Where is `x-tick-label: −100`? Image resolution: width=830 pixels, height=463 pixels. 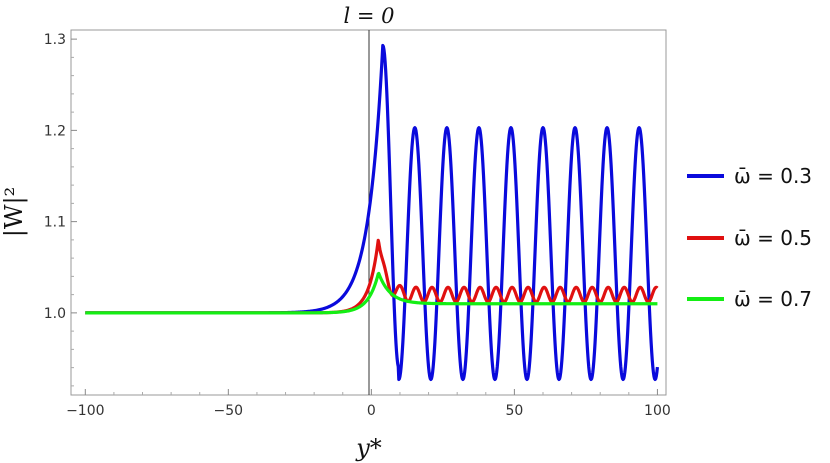
x-tick-label: −100 is located at coordinates (85, 411).